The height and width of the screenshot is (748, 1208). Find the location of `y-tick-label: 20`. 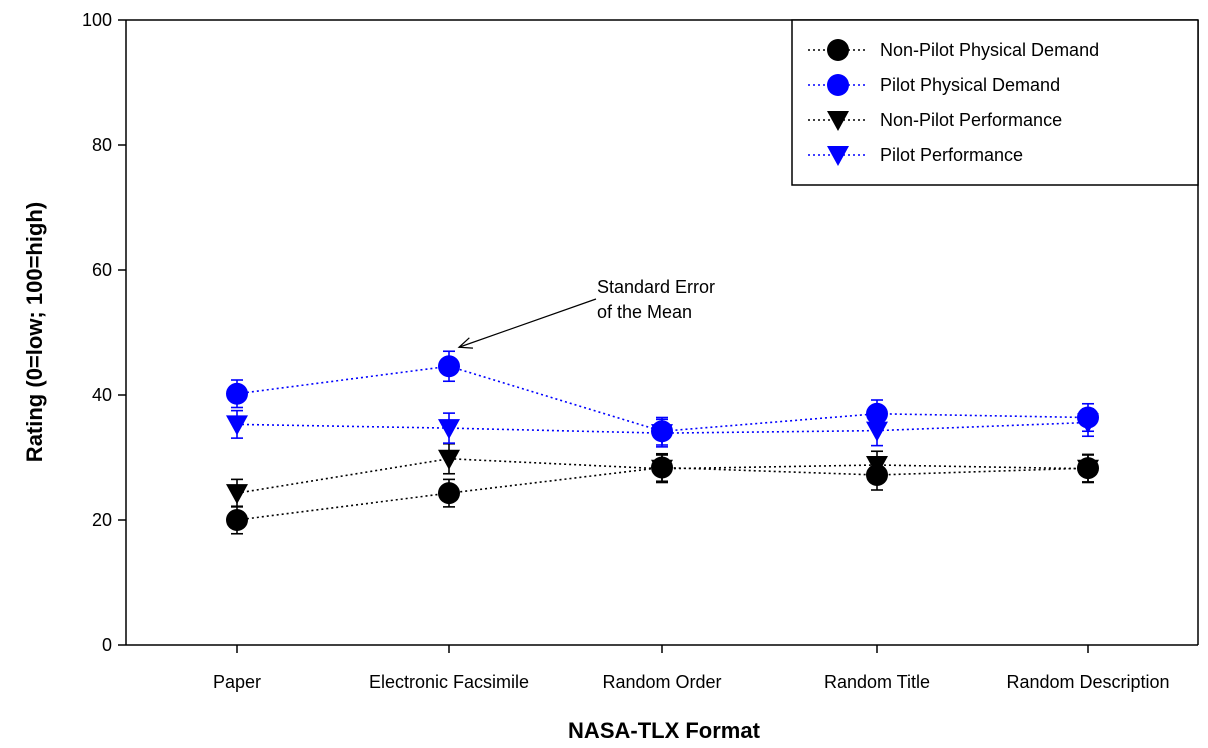

y-tick-label: 20 is located at coordinates (102, 520).